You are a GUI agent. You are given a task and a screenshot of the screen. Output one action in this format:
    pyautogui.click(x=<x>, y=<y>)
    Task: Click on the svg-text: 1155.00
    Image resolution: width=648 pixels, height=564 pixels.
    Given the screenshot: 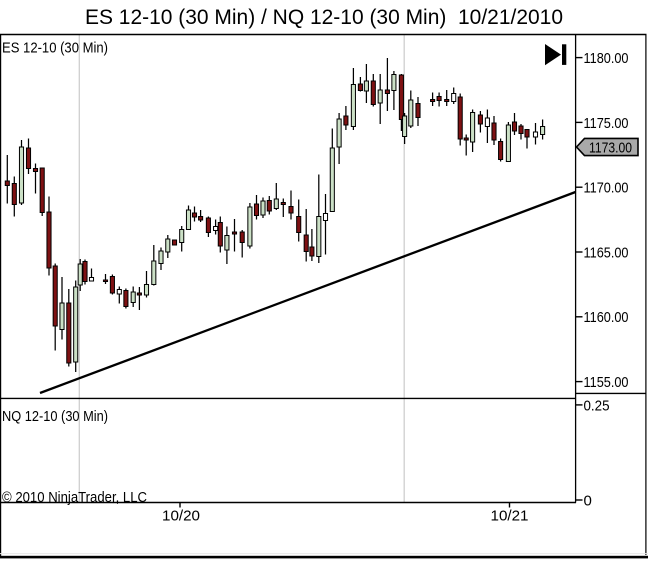 What is the action you would take?
    pyautogui.click(x=606, y=382)
    